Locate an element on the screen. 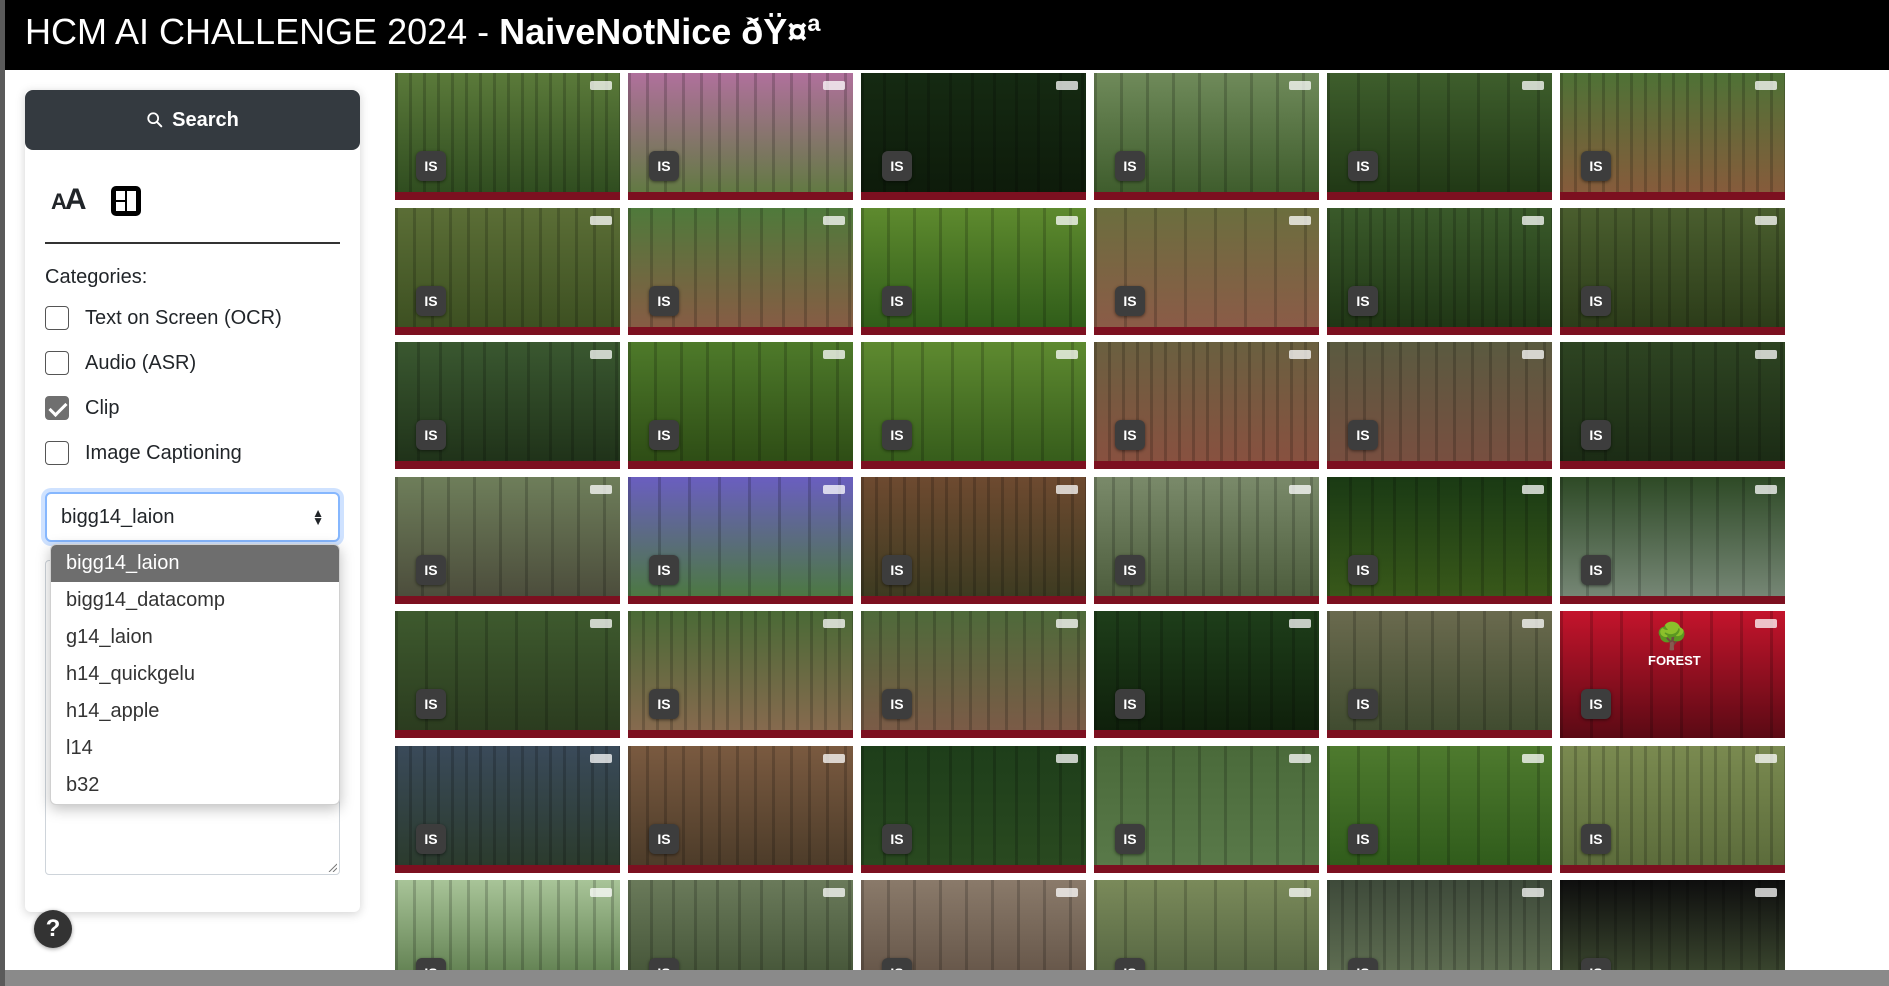 Image resolution: width=1889 pixels, height=986 pixels. model-option: bigg14_datacomp is located at coordinates (146, 600).